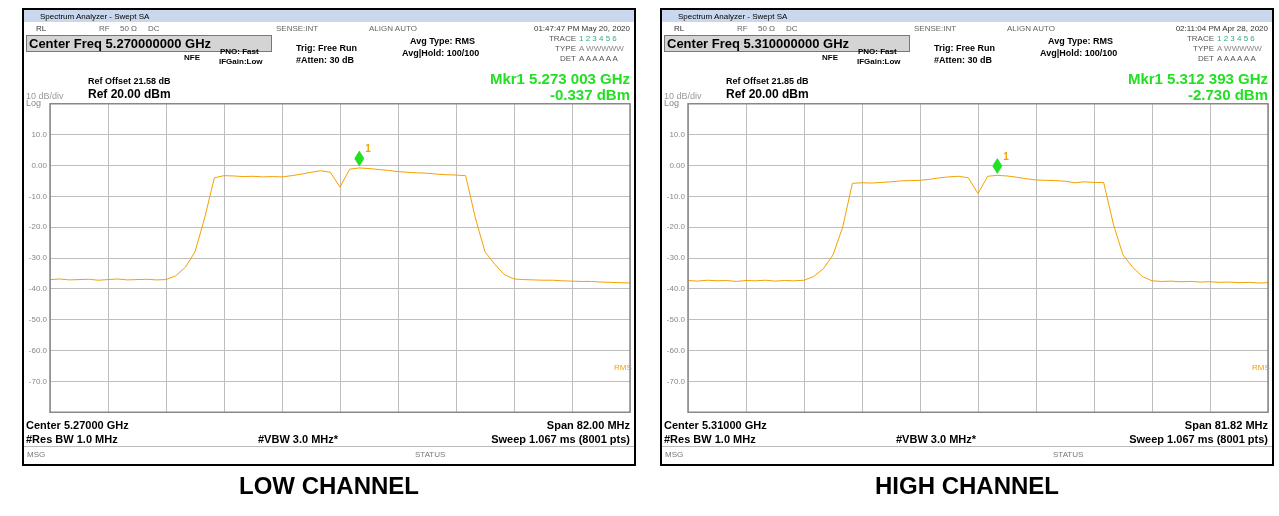 The width and height of the screenshot is (1279, 516). I want to click on text: Center Freq 5.270000000 GHz, so click(120, 43).